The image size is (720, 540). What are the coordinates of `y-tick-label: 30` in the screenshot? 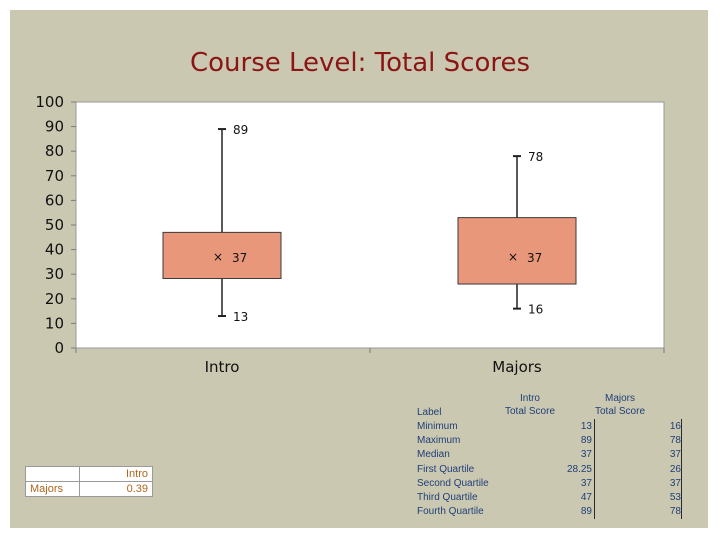 It's located at (54, 274).